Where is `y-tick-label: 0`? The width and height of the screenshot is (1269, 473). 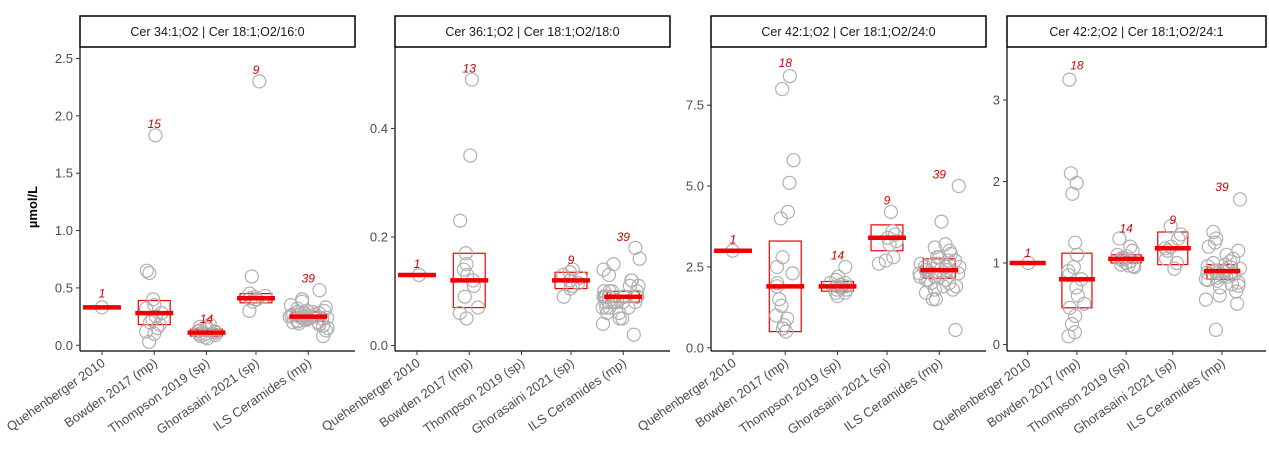
y-tick-label: 0 is located at coordinates (996, 344).